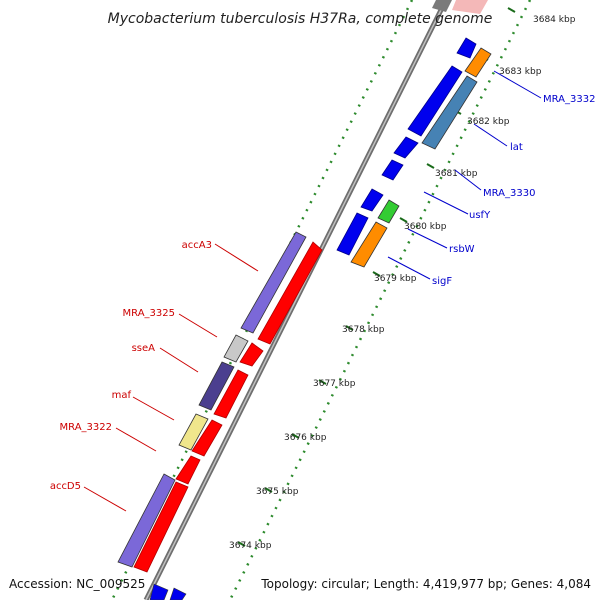 Image resolution: width=600 pixels, height=600 pixels. I want to click on gene-label: rsbW, so click(462, 249).